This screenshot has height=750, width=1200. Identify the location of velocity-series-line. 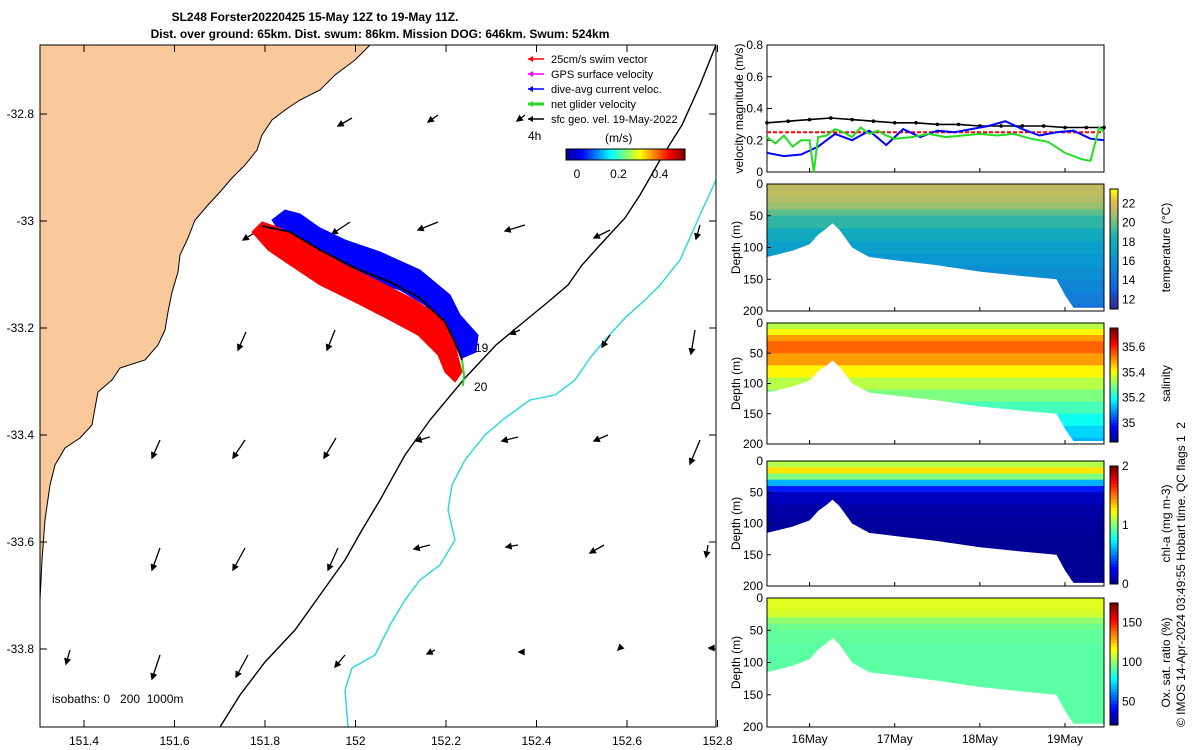
(935, 149).